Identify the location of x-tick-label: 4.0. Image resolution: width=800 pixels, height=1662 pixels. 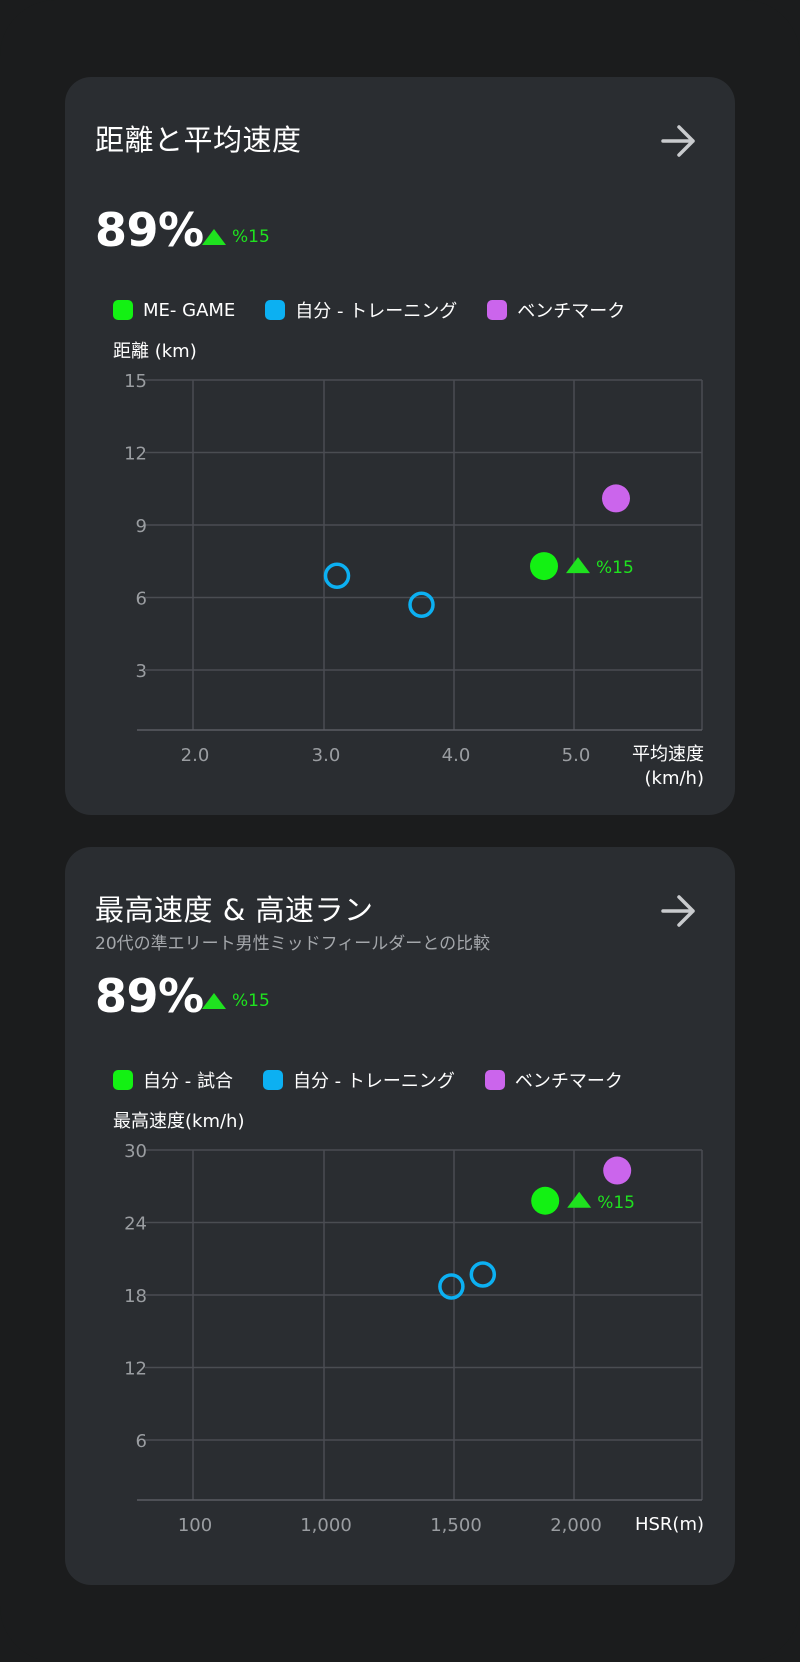
(456, 755).